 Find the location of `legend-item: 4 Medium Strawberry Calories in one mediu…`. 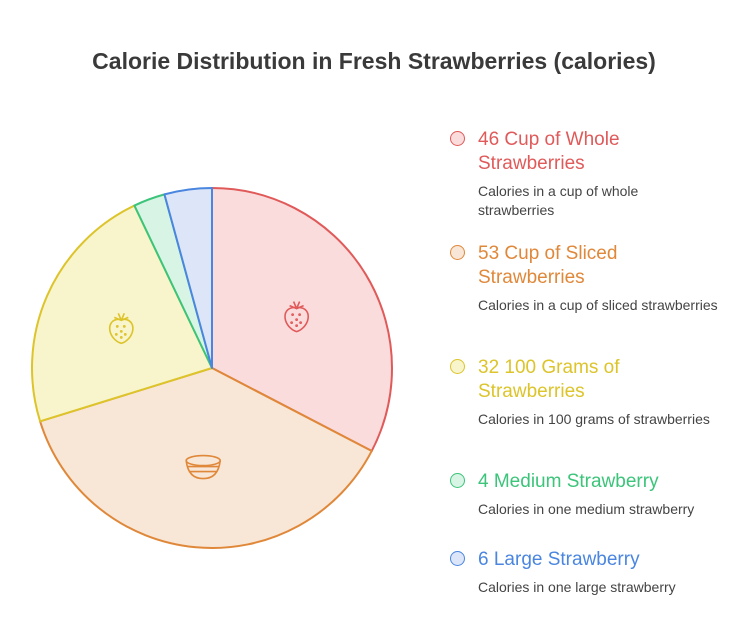

legend-item: 4 Medium Strawberry Calories in one mediu… is located at coordinates (583, 494).